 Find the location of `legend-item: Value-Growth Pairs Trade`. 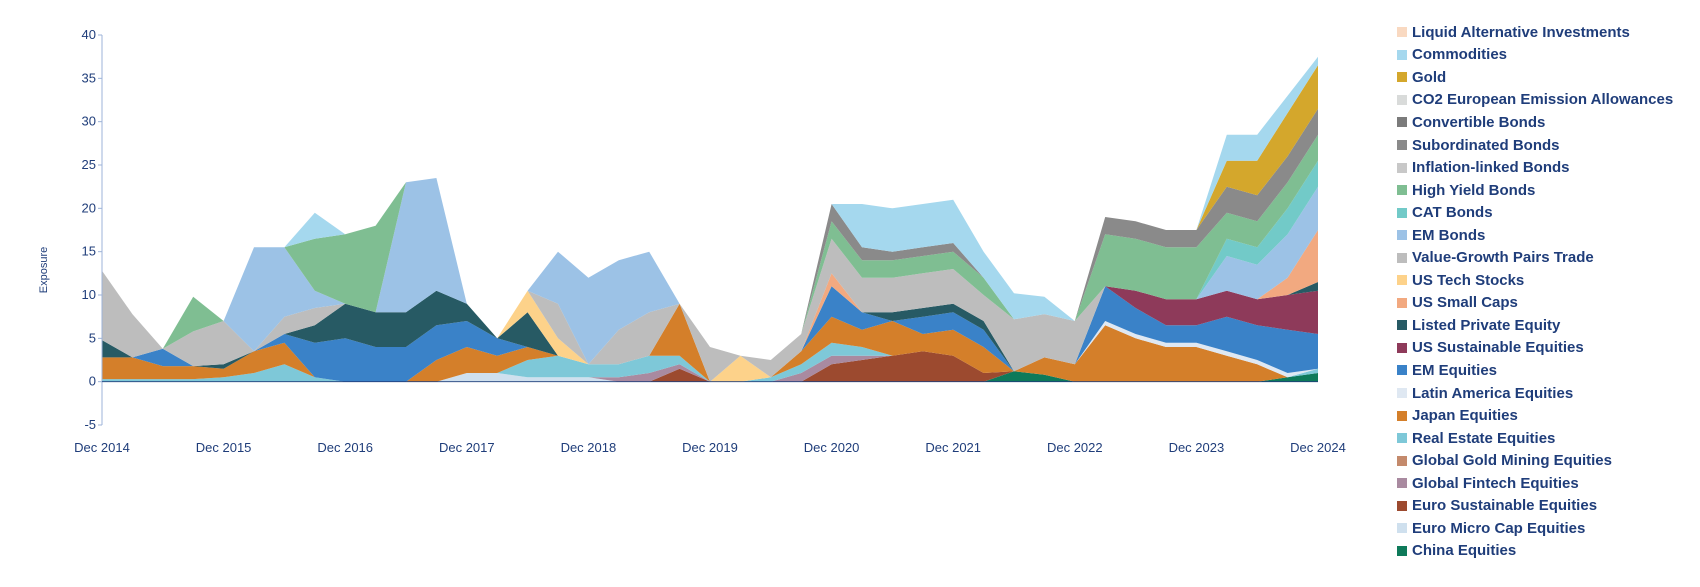

legend-item: Value-Growth Pairs Trade is located at coordinates (1547, 257).